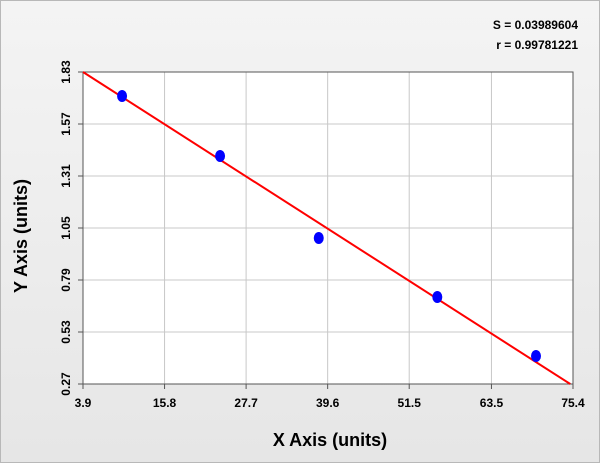 The image size is (600, 463). I want to click on y-tick-label: 0.53, so click(66, 332).